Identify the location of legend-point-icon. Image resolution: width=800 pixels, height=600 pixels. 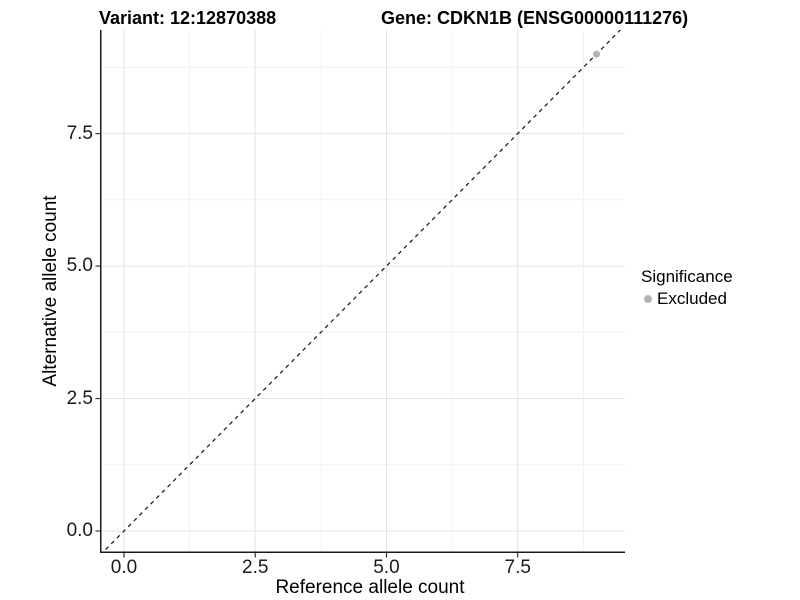
(648, 299).